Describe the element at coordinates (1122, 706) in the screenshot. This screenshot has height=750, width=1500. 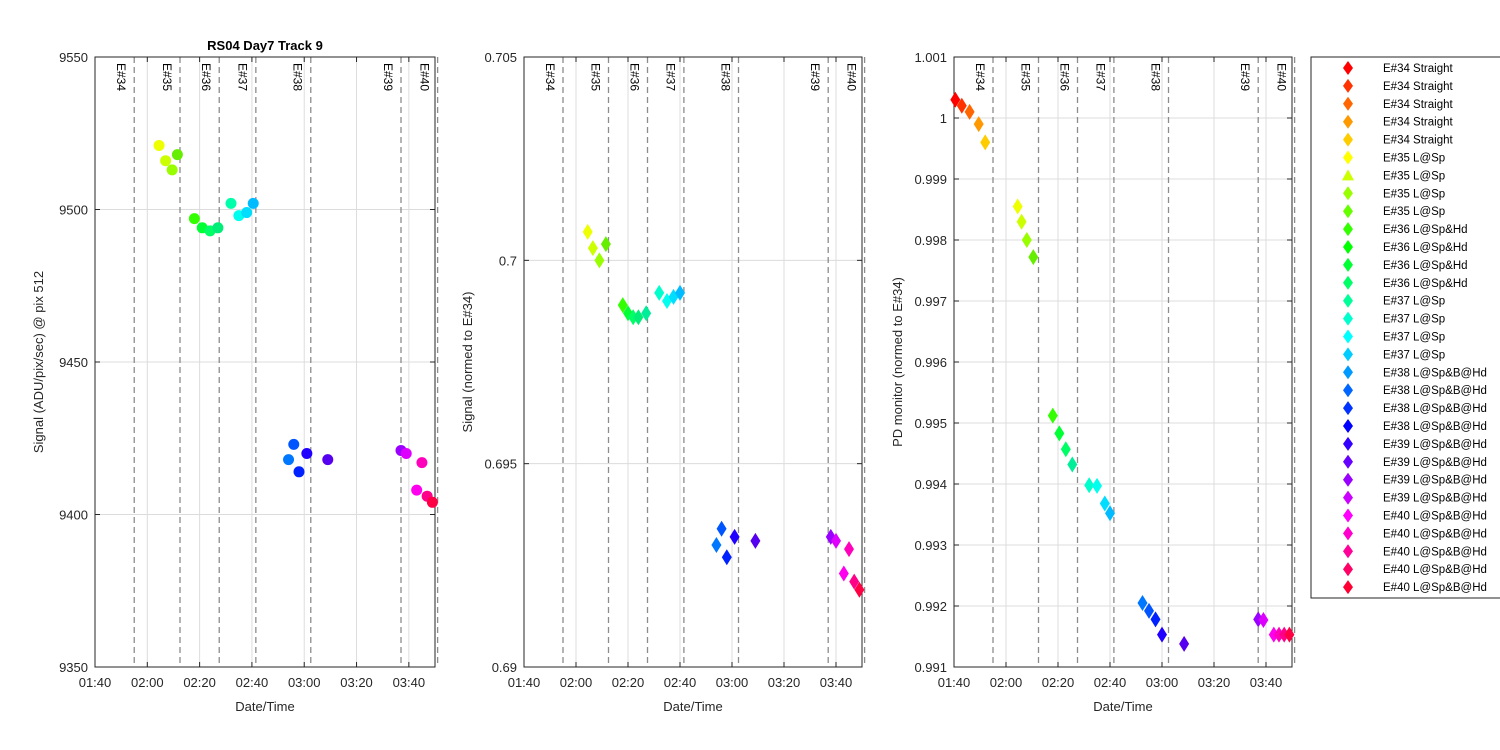
I see `x-axis-label: Date/Time` at that location.